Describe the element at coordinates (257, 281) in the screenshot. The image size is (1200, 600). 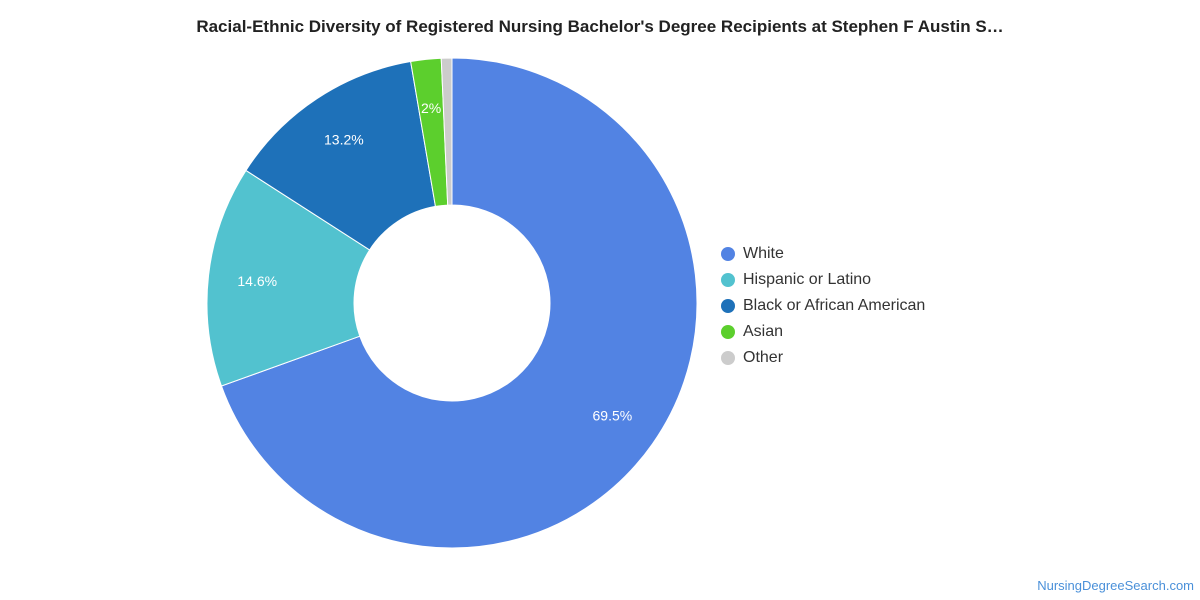
I see `slice-label-hispanic-or-latino: 14.6%` at that location.